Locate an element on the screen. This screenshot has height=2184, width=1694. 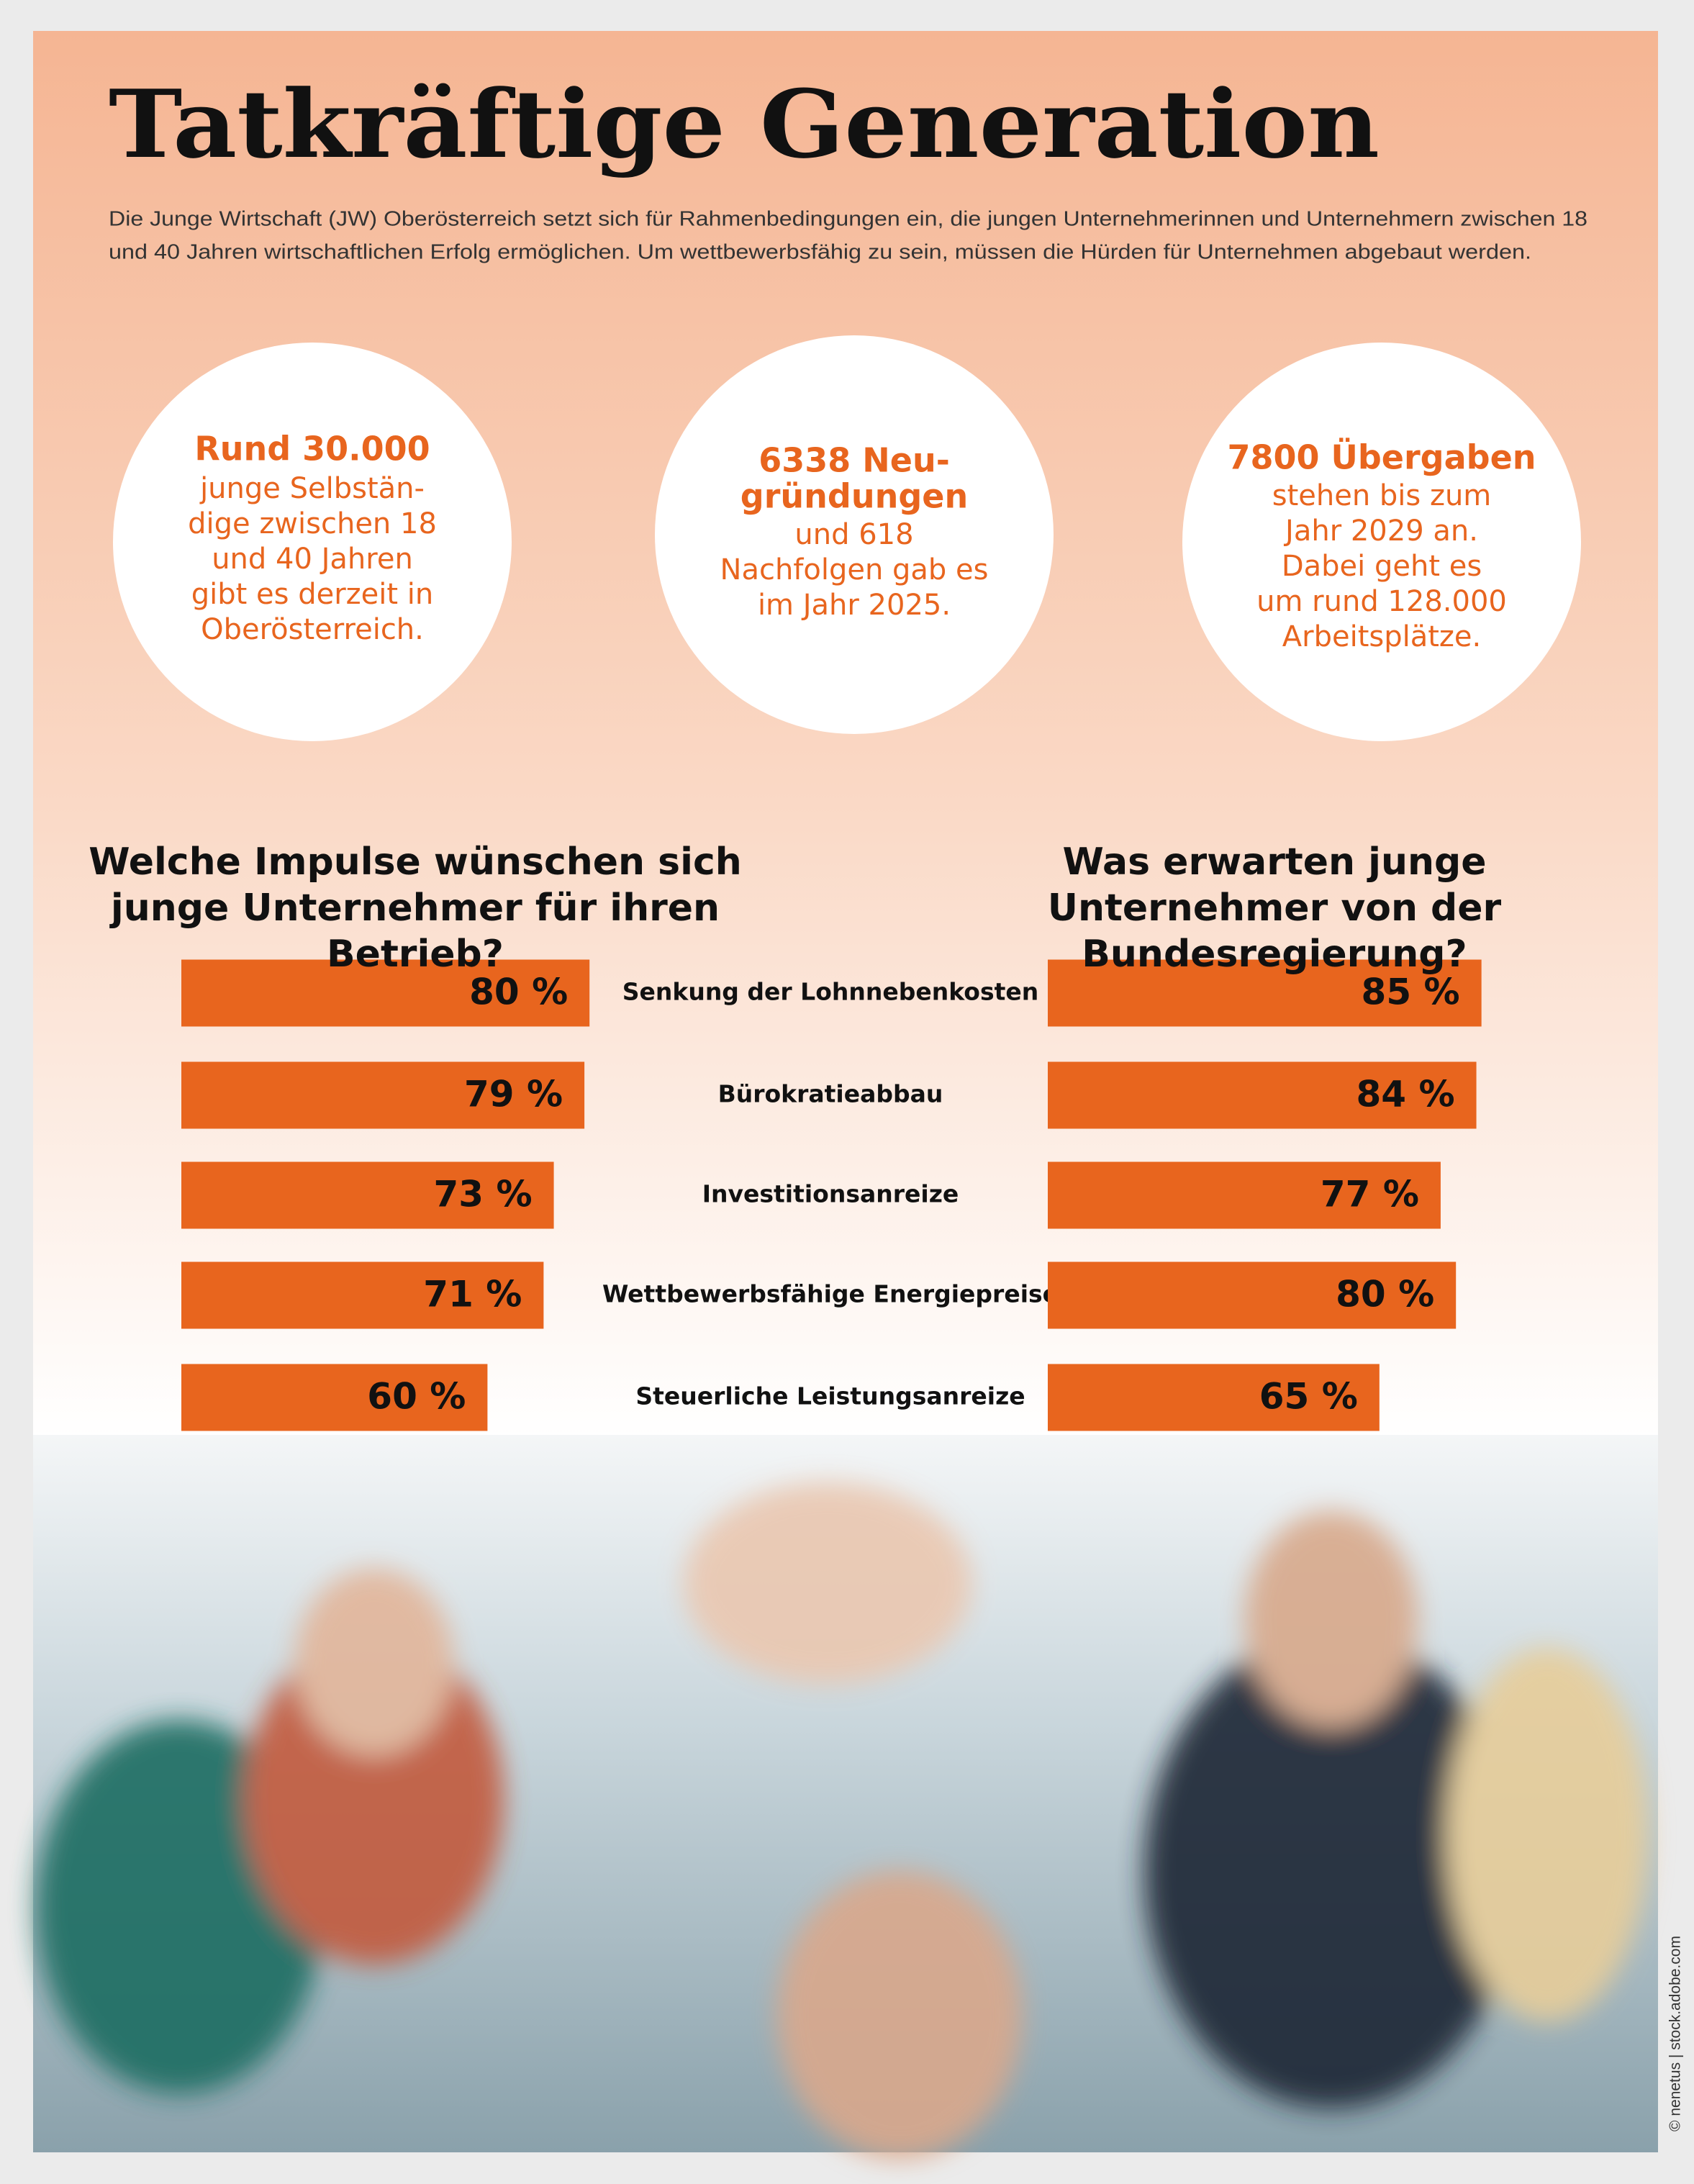
title: Tatkräftige Generation is located at coordinates (744, 124).